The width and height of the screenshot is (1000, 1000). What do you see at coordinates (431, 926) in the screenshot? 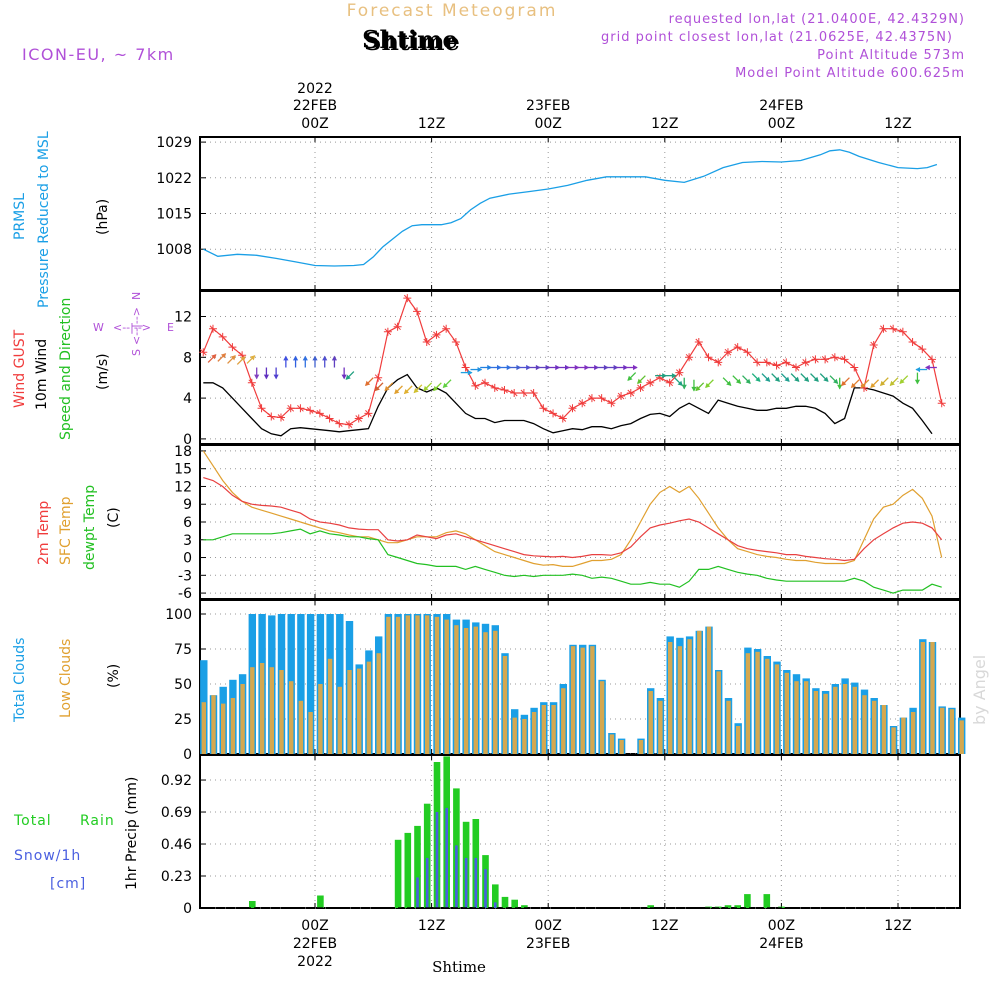
I see `bottom-hour-label: 12Z` at bounding box center [431, 926].